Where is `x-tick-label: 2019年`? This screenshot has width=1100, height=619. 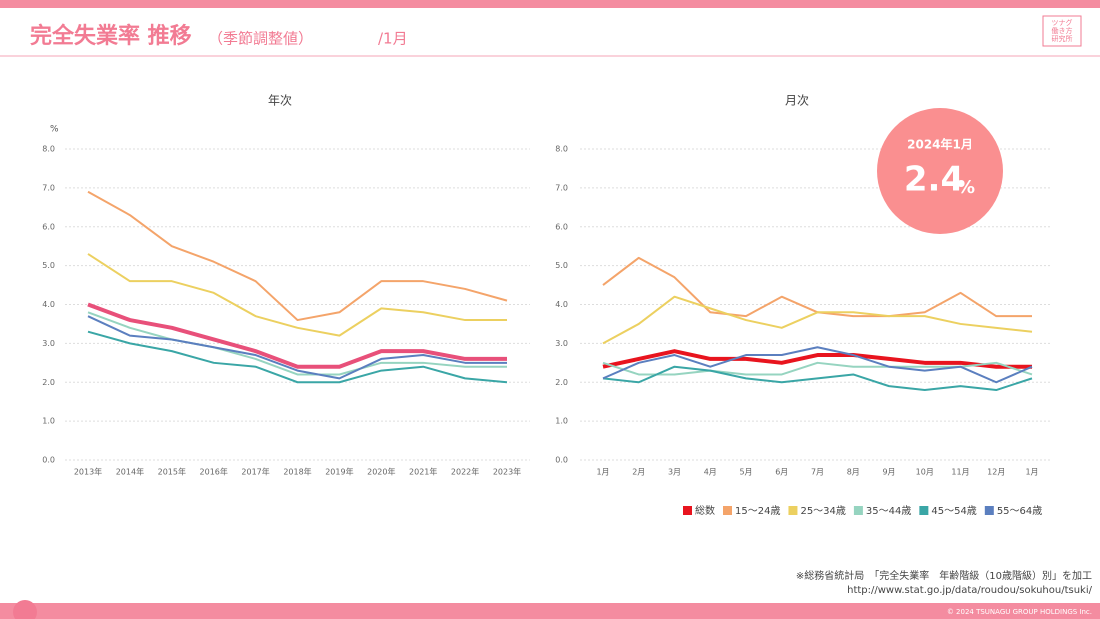
x-tick-label: 2019年 is located at coordinates (339, 472).